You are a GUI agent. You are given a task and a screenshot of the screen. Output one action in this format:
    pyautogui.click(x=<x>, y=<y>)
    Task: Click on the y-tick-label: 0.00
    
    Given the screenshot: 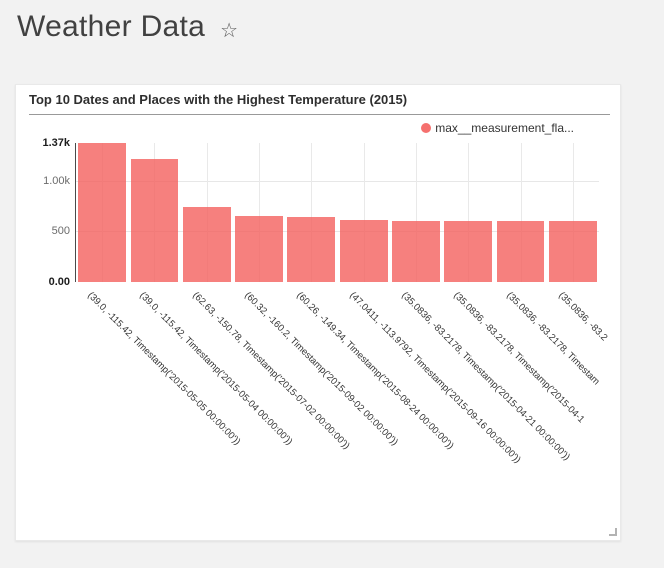 What is the action you would take?
    pyautogui.click(x=59, y=282)
    